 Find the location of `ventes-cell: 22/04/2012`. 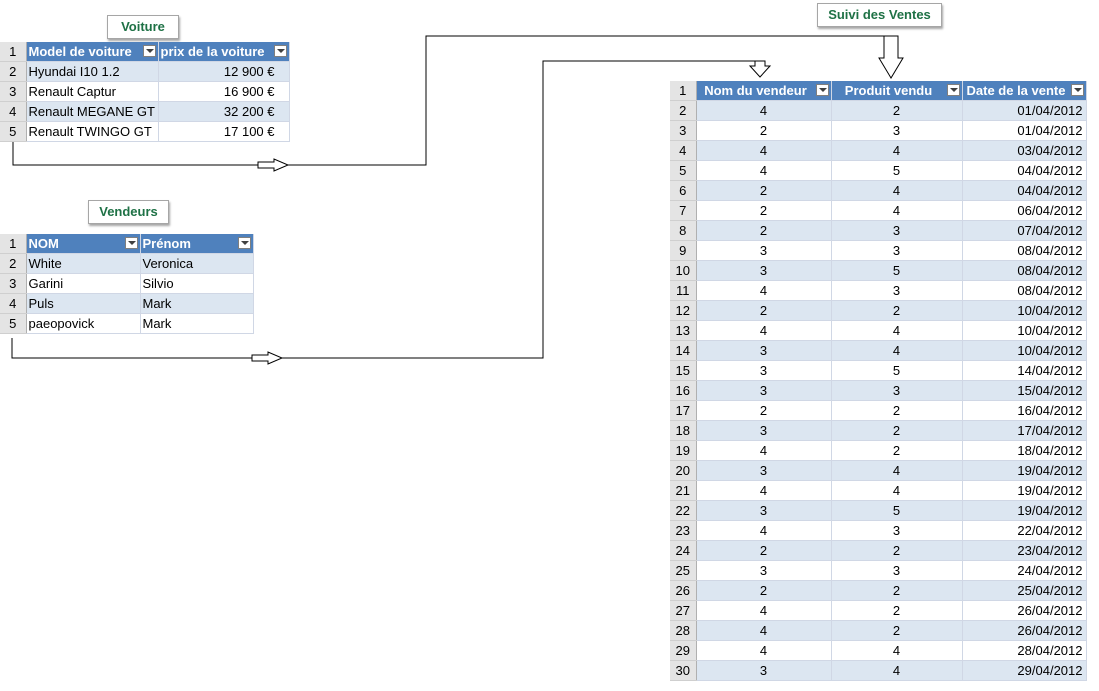

ventes-cell: 22/04/2012 is located at coordinates (1024, 530).